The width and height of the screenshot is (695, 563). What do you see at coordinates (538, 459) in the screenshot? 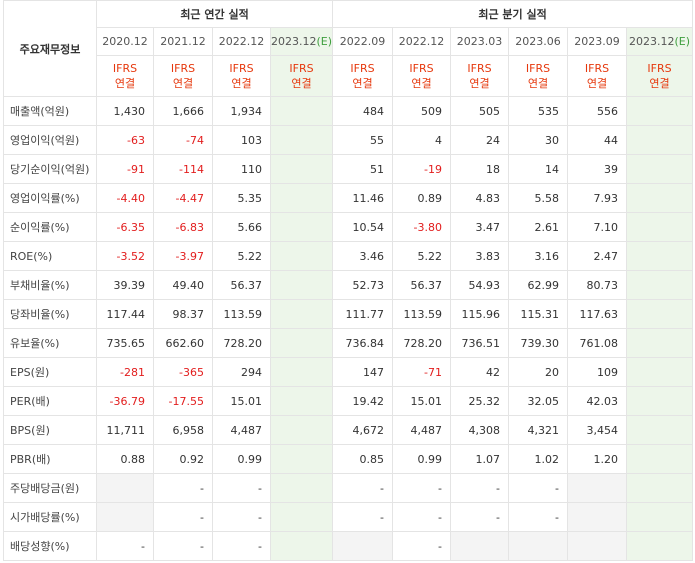
I see `quarter-value-cell: 1.02` at bounding box center [538, 459].